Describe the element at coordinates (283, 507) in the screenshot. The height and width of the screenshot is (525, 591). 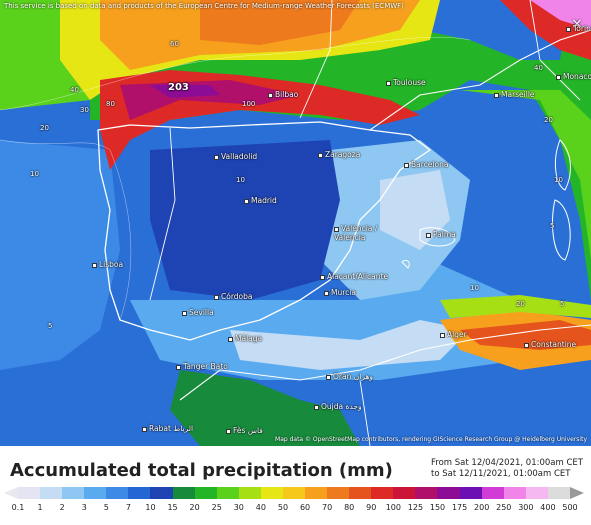
I see `color-scale-tick-label: 50` at that location.